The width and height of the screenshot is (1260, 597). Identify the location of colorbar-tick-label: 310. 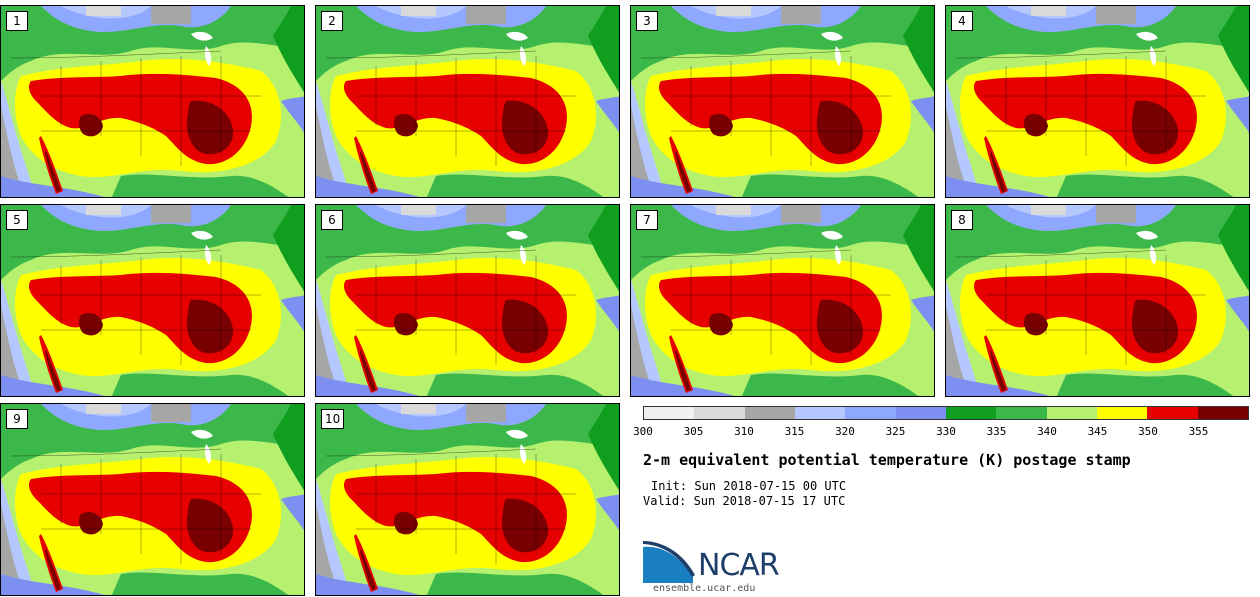
(744, 431).